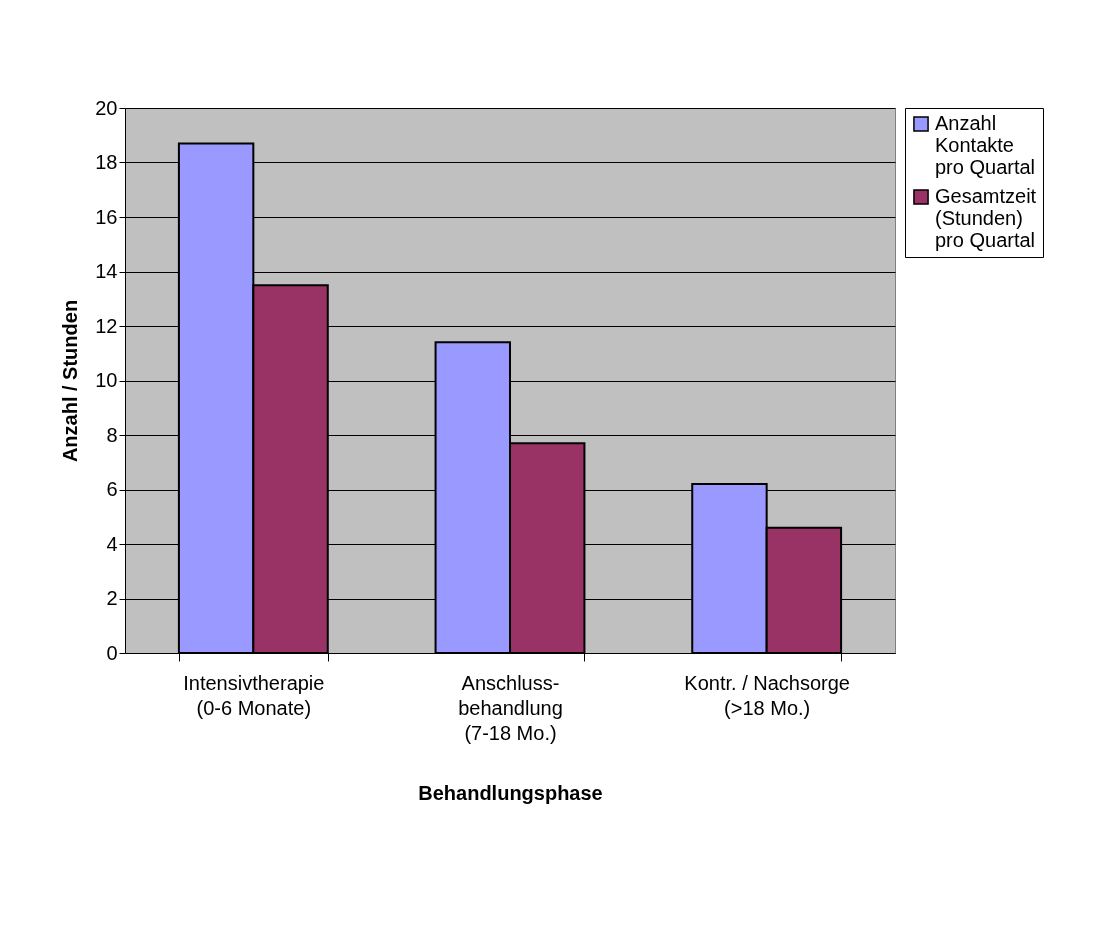  Describe the element at coordinates (106, 271) in the screenshot. I see `y-tick-label: 14` at that location.